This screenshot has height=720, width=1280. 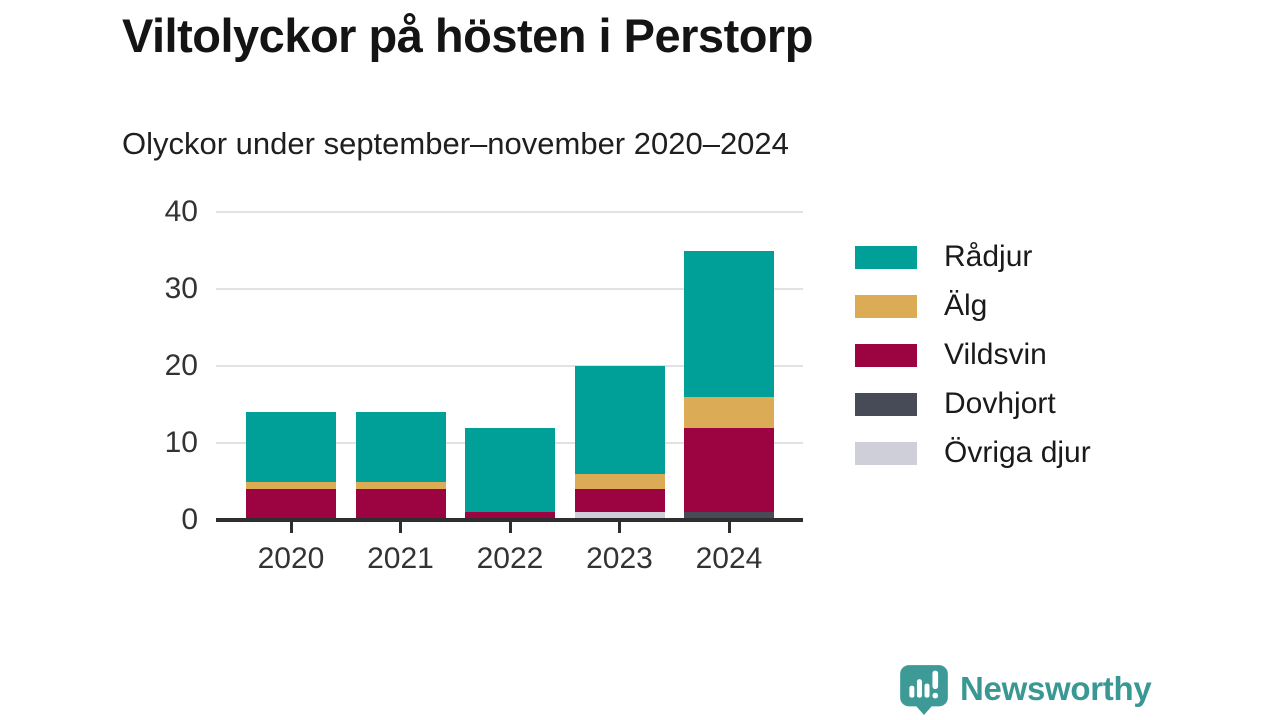 I want to click on bar-segment-2021--lg, so click(x=400, y=485).